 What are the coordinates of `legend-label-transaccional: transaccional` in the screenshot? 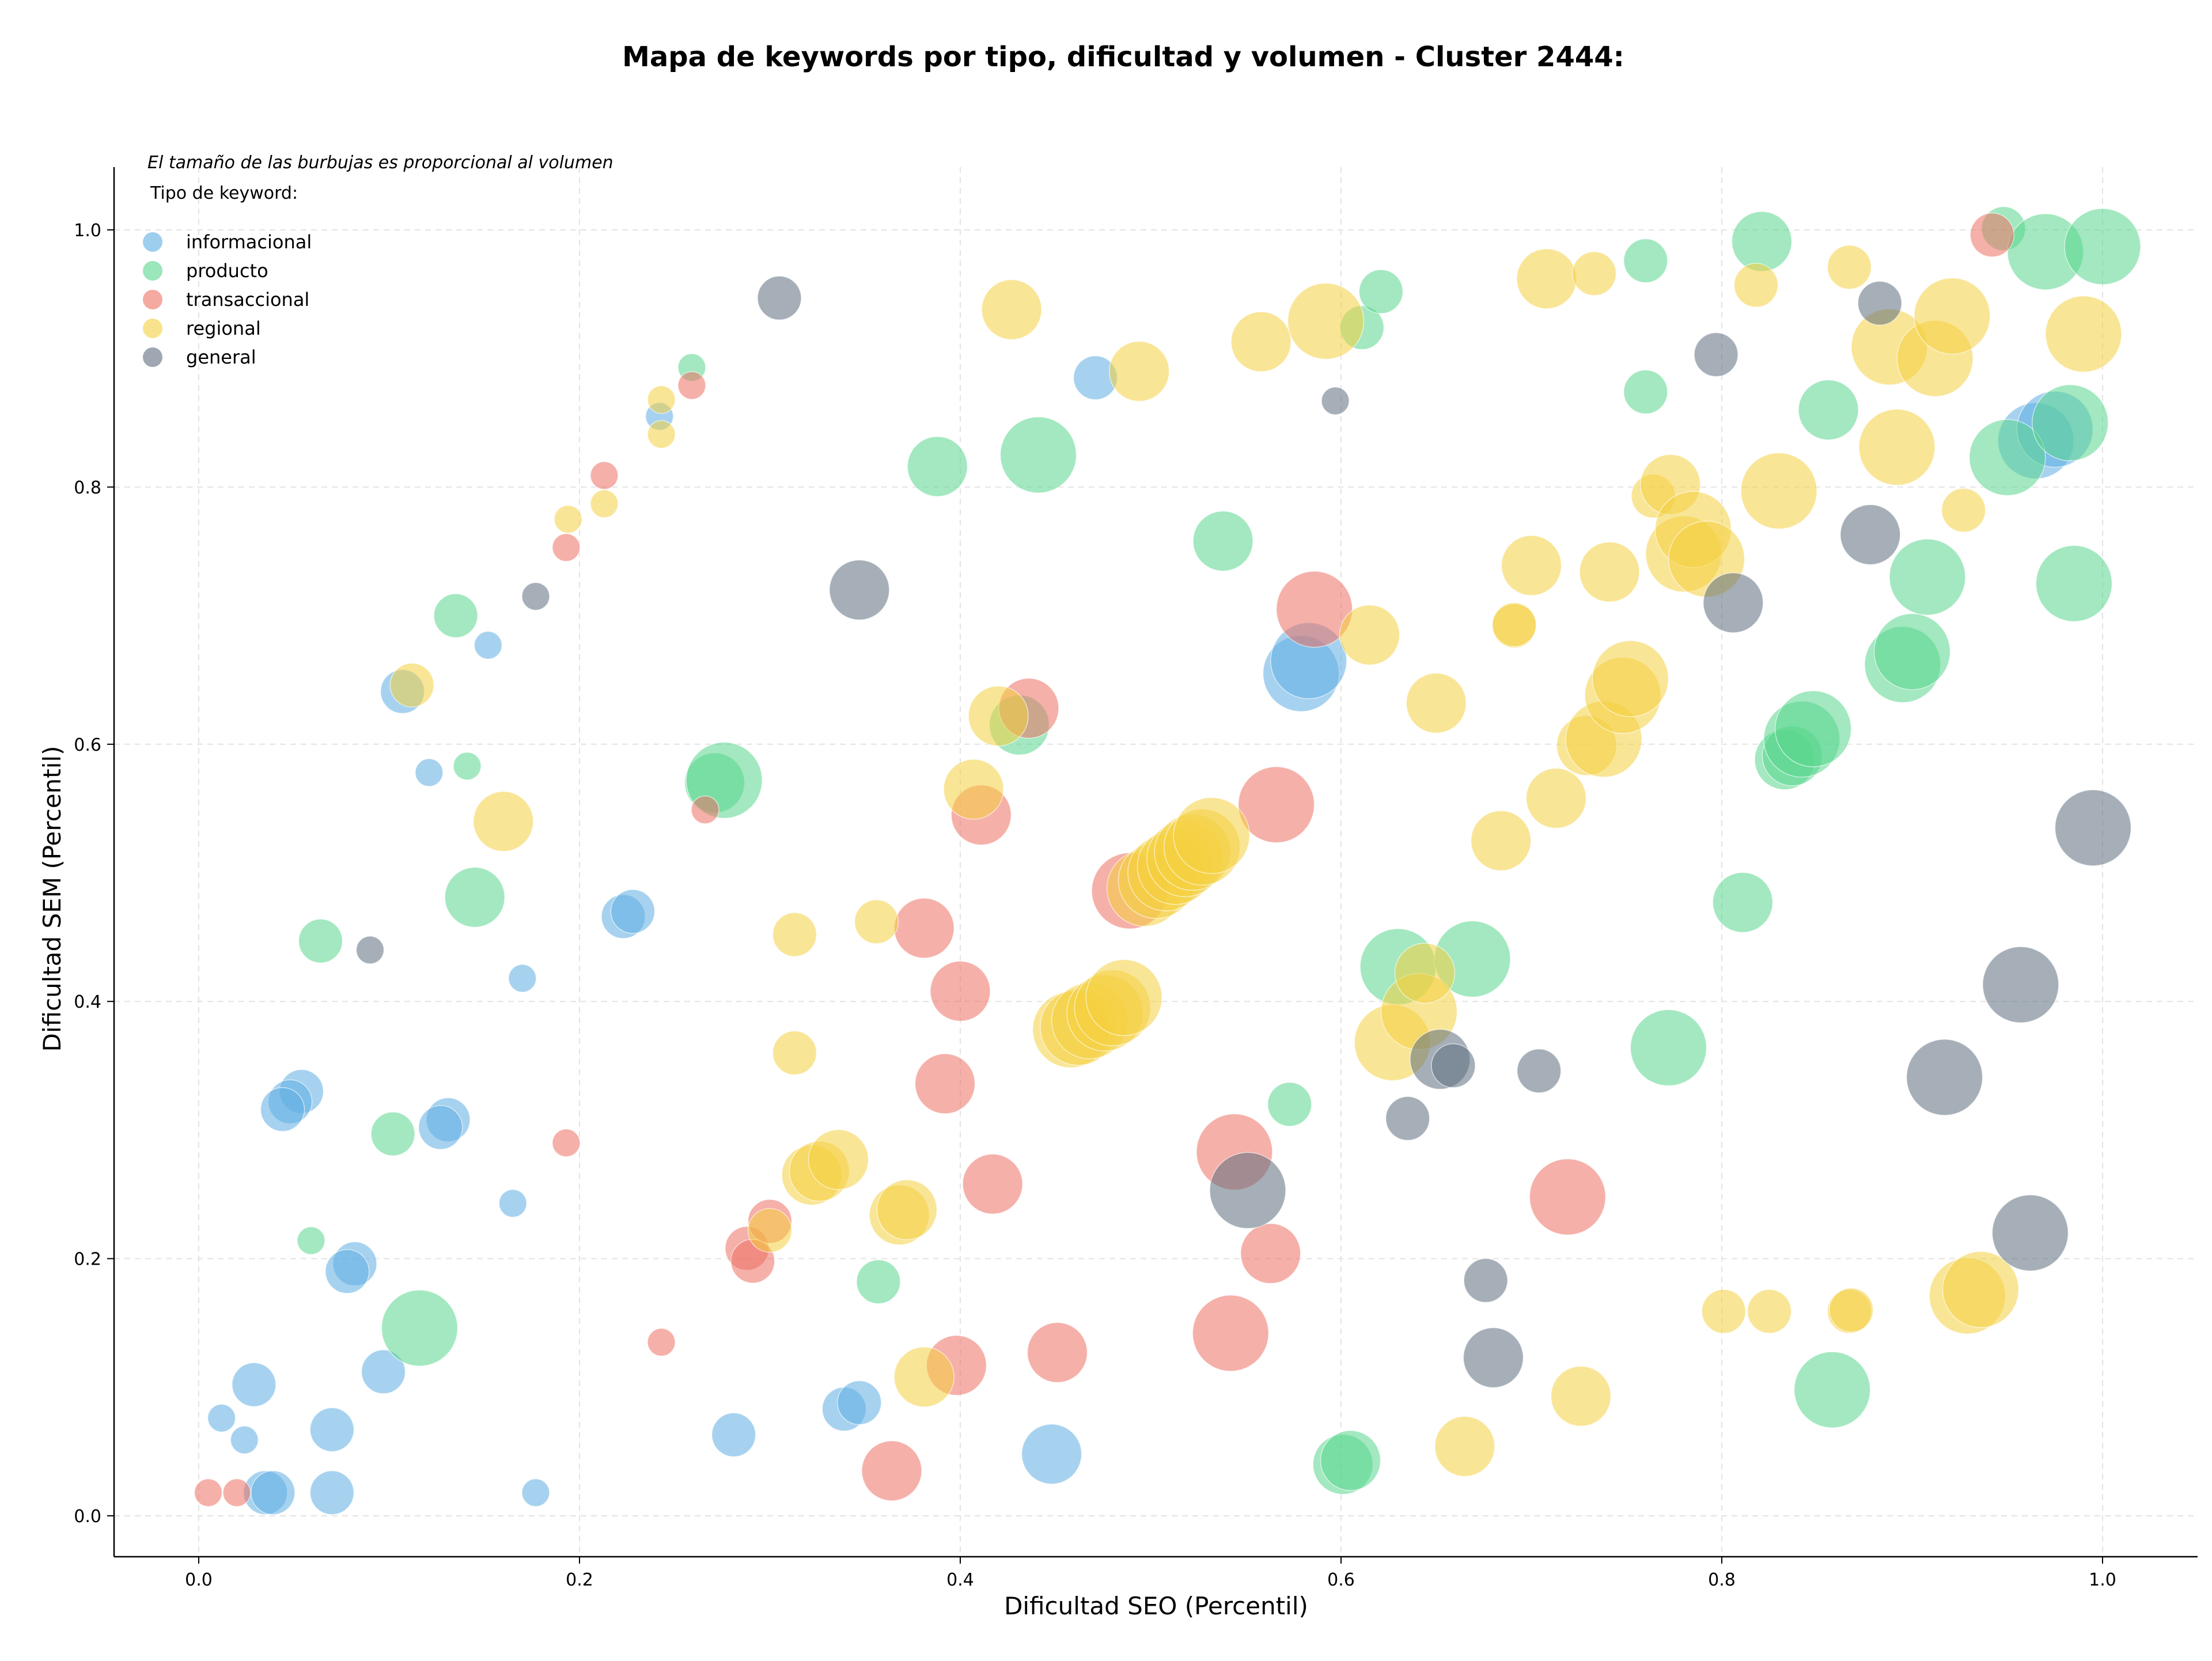 It's located at (247, 300).